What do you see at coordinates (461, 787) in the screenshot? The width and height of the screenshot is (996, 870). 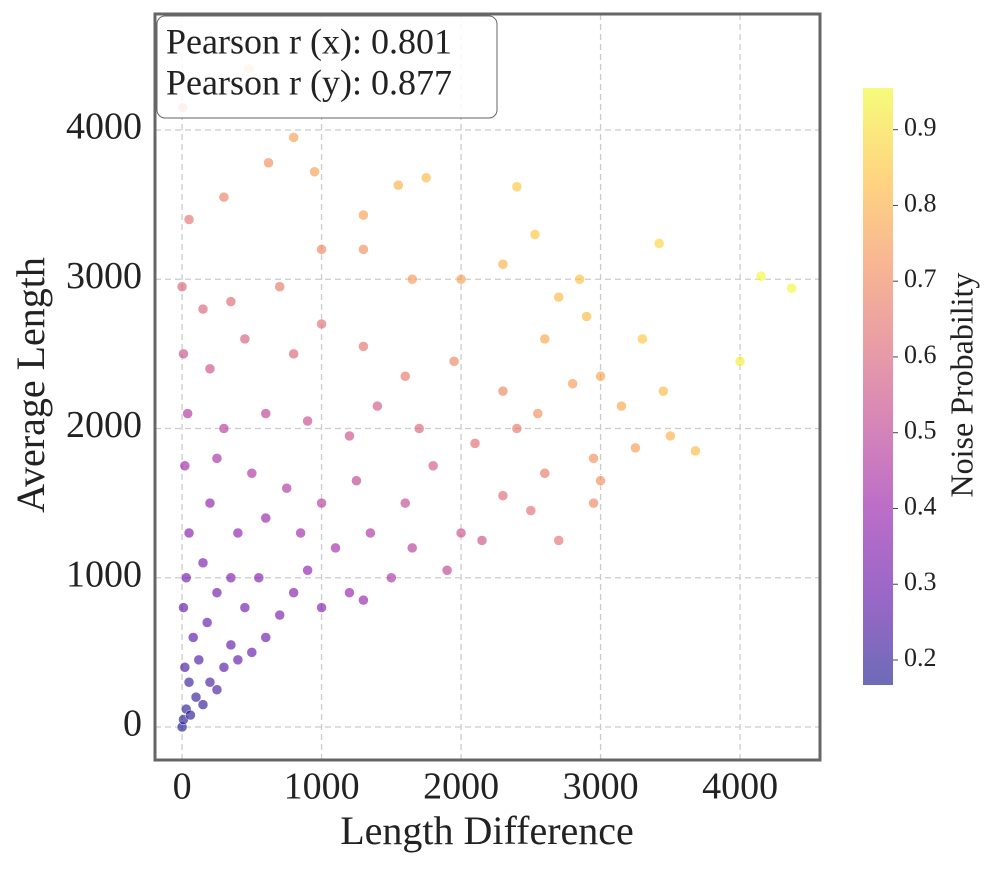 I see `x-tick-label: 2000` at bounding box center [461, 787].